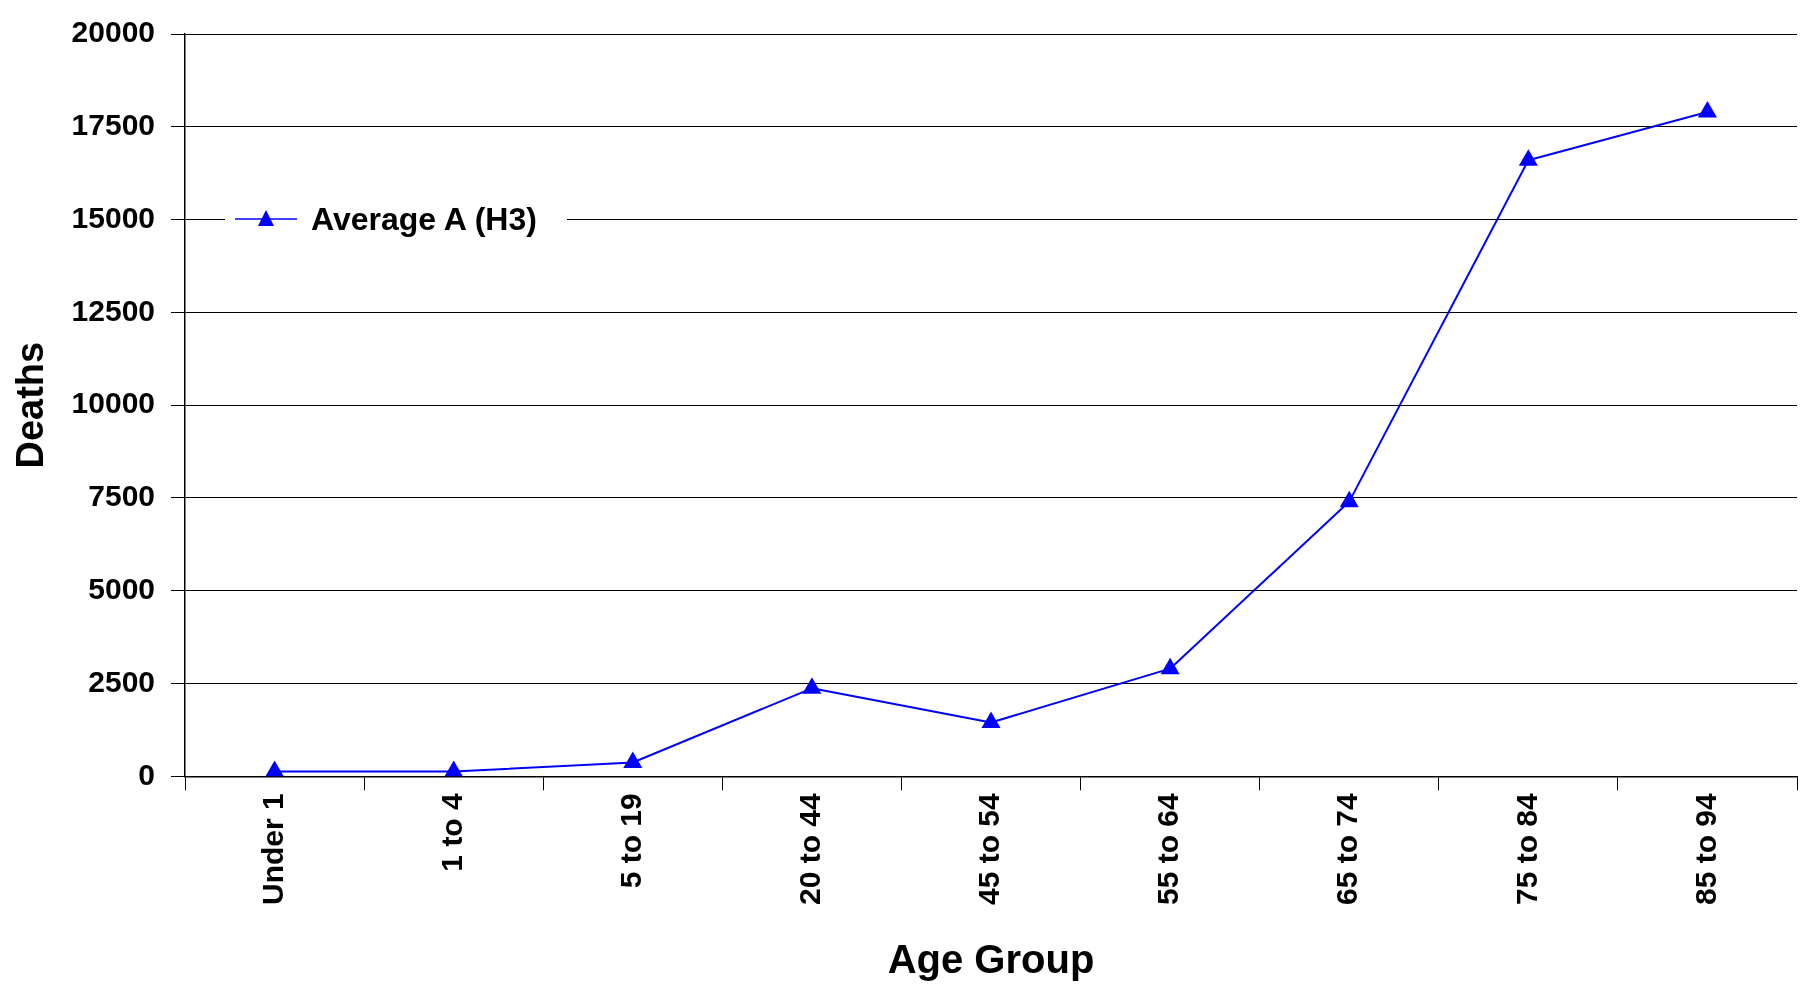 This screenshot has height=1000, width=1808. What do you see at coordinates (122, 496) in the screenshot?
I see `y-tick-label: 7500` at bounding box center [122, 496].